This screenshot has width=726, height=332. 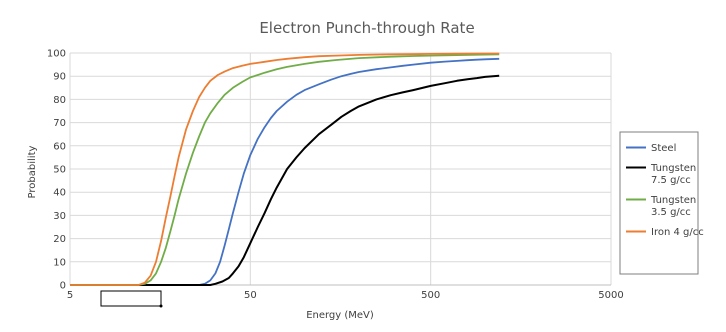 What do you see at coordinates (430, 295) in the screenshot?
I see `x-tick-label: 500` at bounding box center [430, 295].